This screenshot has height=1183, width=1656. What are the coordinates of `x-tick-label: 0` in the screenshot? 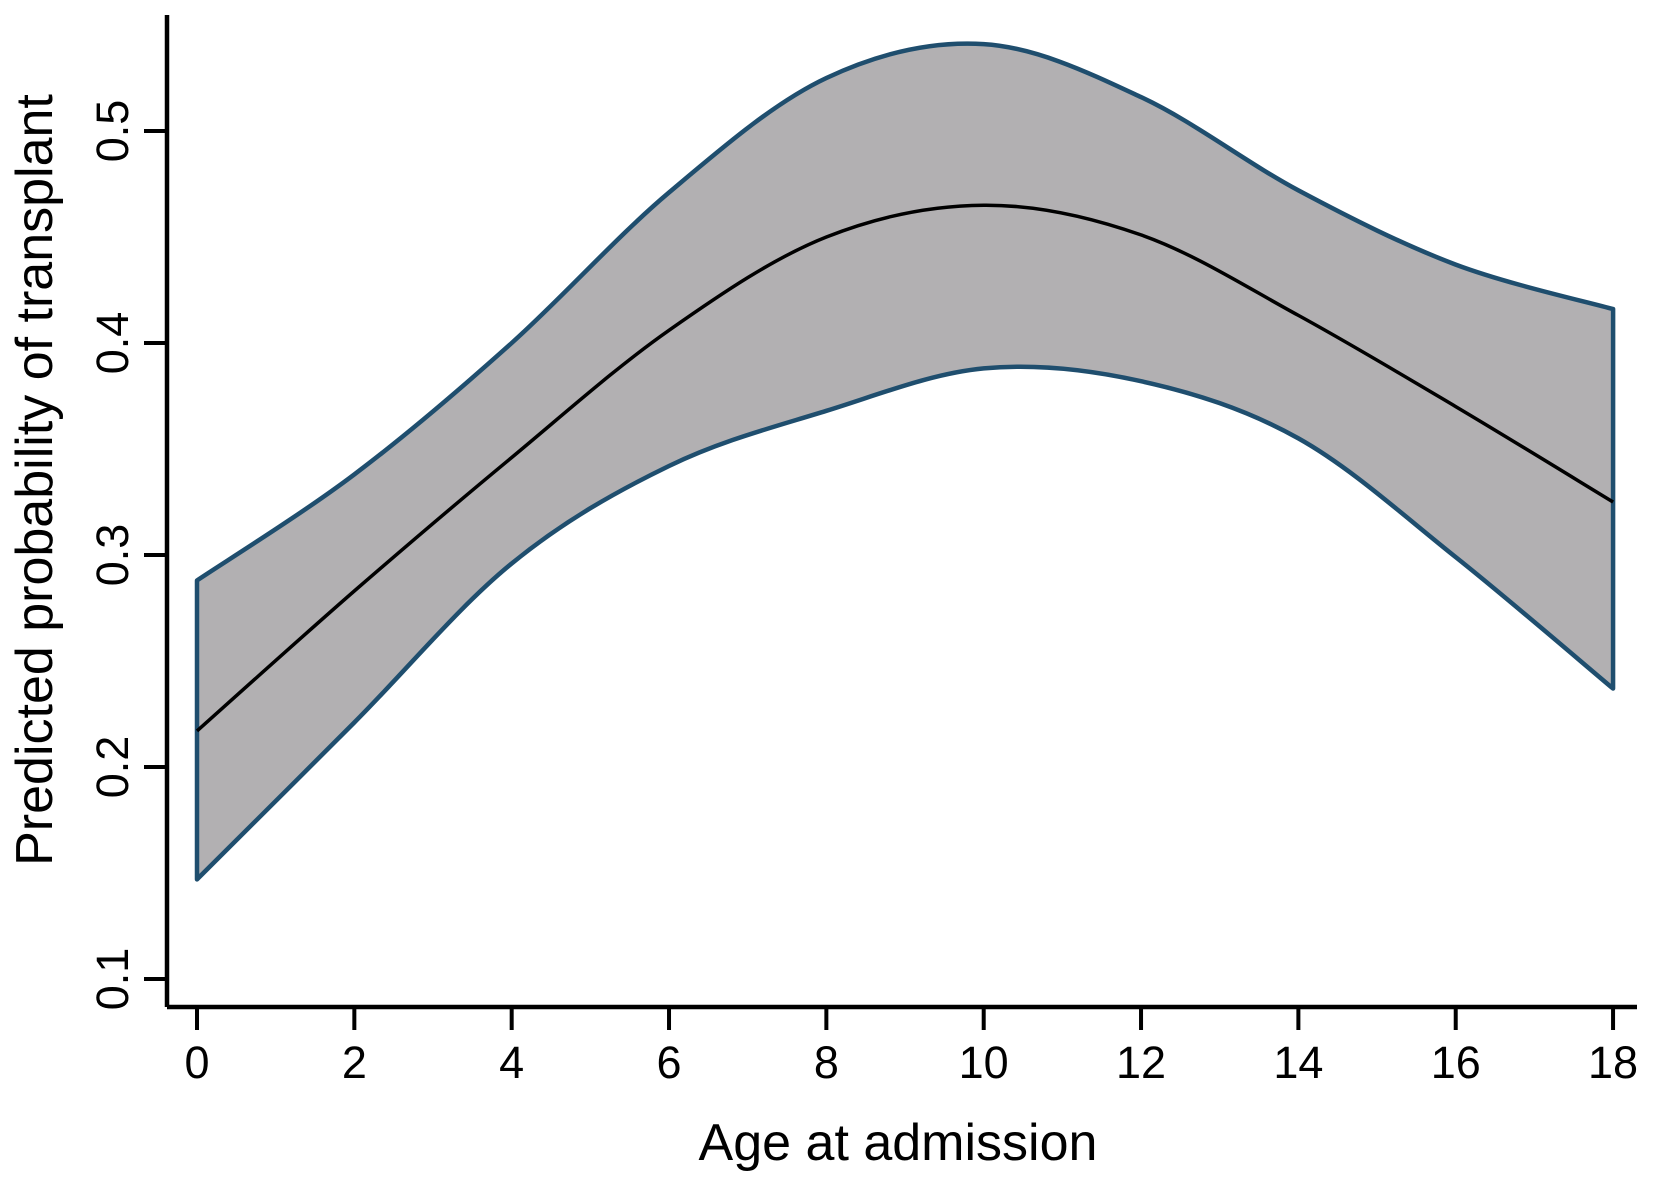 It's located at (196, 1062).